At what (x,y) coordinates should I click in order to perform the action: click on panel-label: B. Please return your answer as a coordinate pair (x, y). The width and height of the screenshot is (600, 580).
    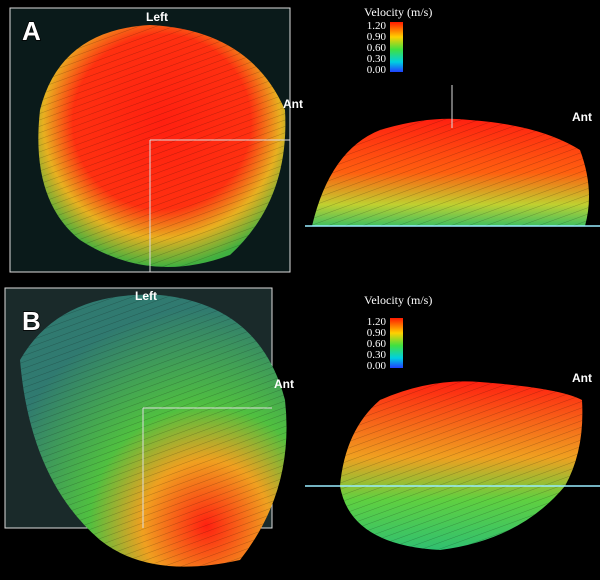
    Looking at the image, I should click on (31, 321).